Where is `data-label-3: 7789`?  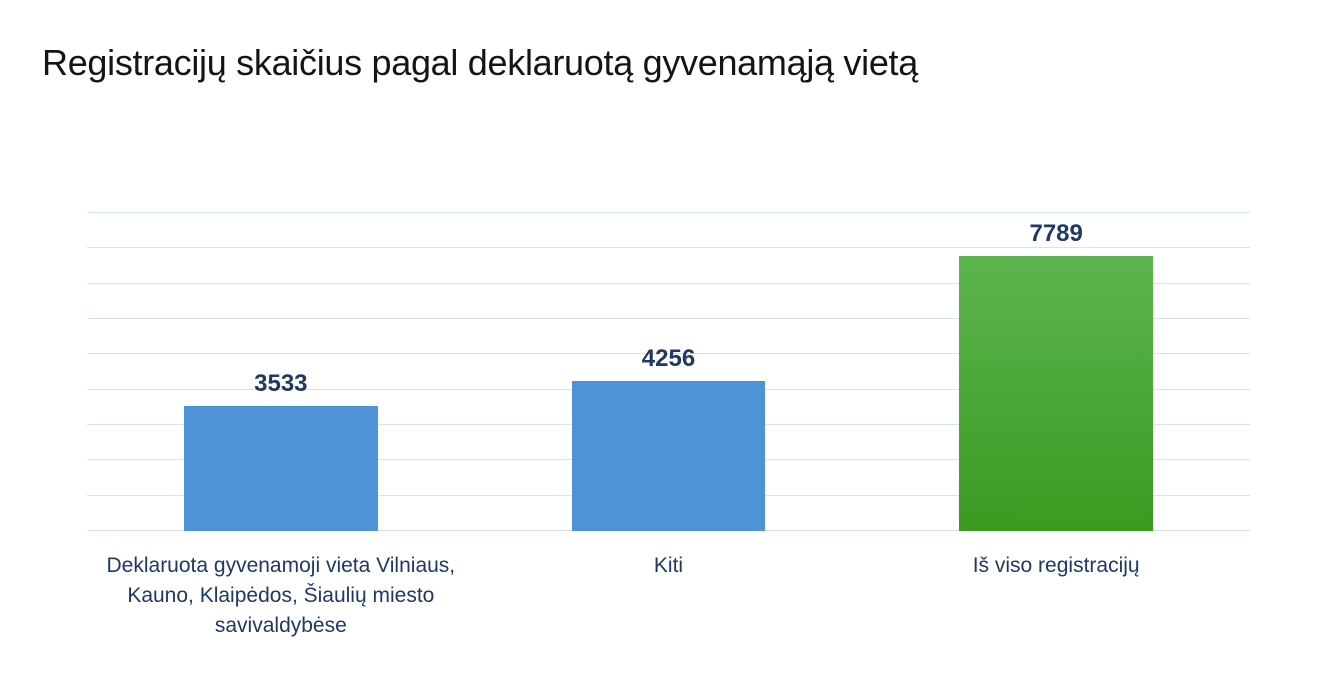
data-label-3: 7789 is located at coordinates (1056, 233).